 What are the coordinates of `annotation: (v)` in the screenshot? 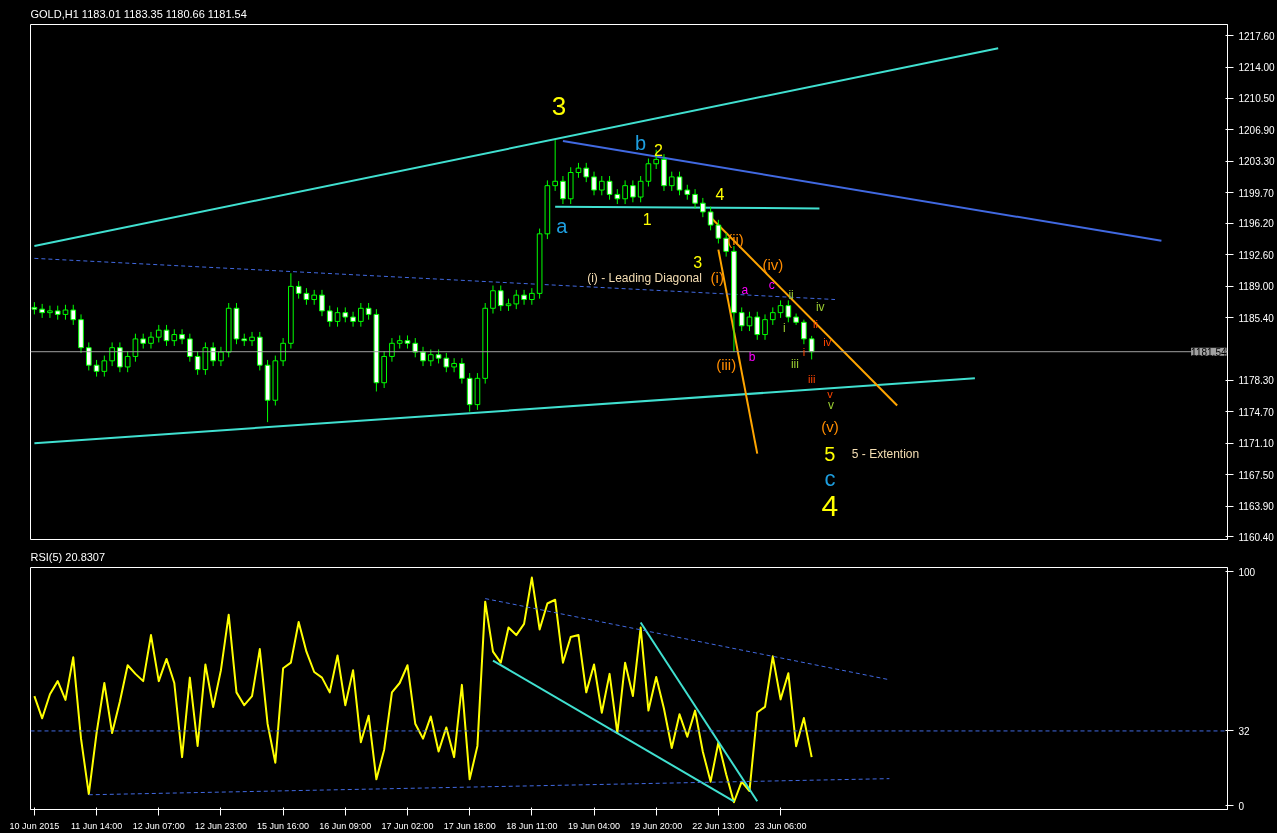 It's located at (830, 427).